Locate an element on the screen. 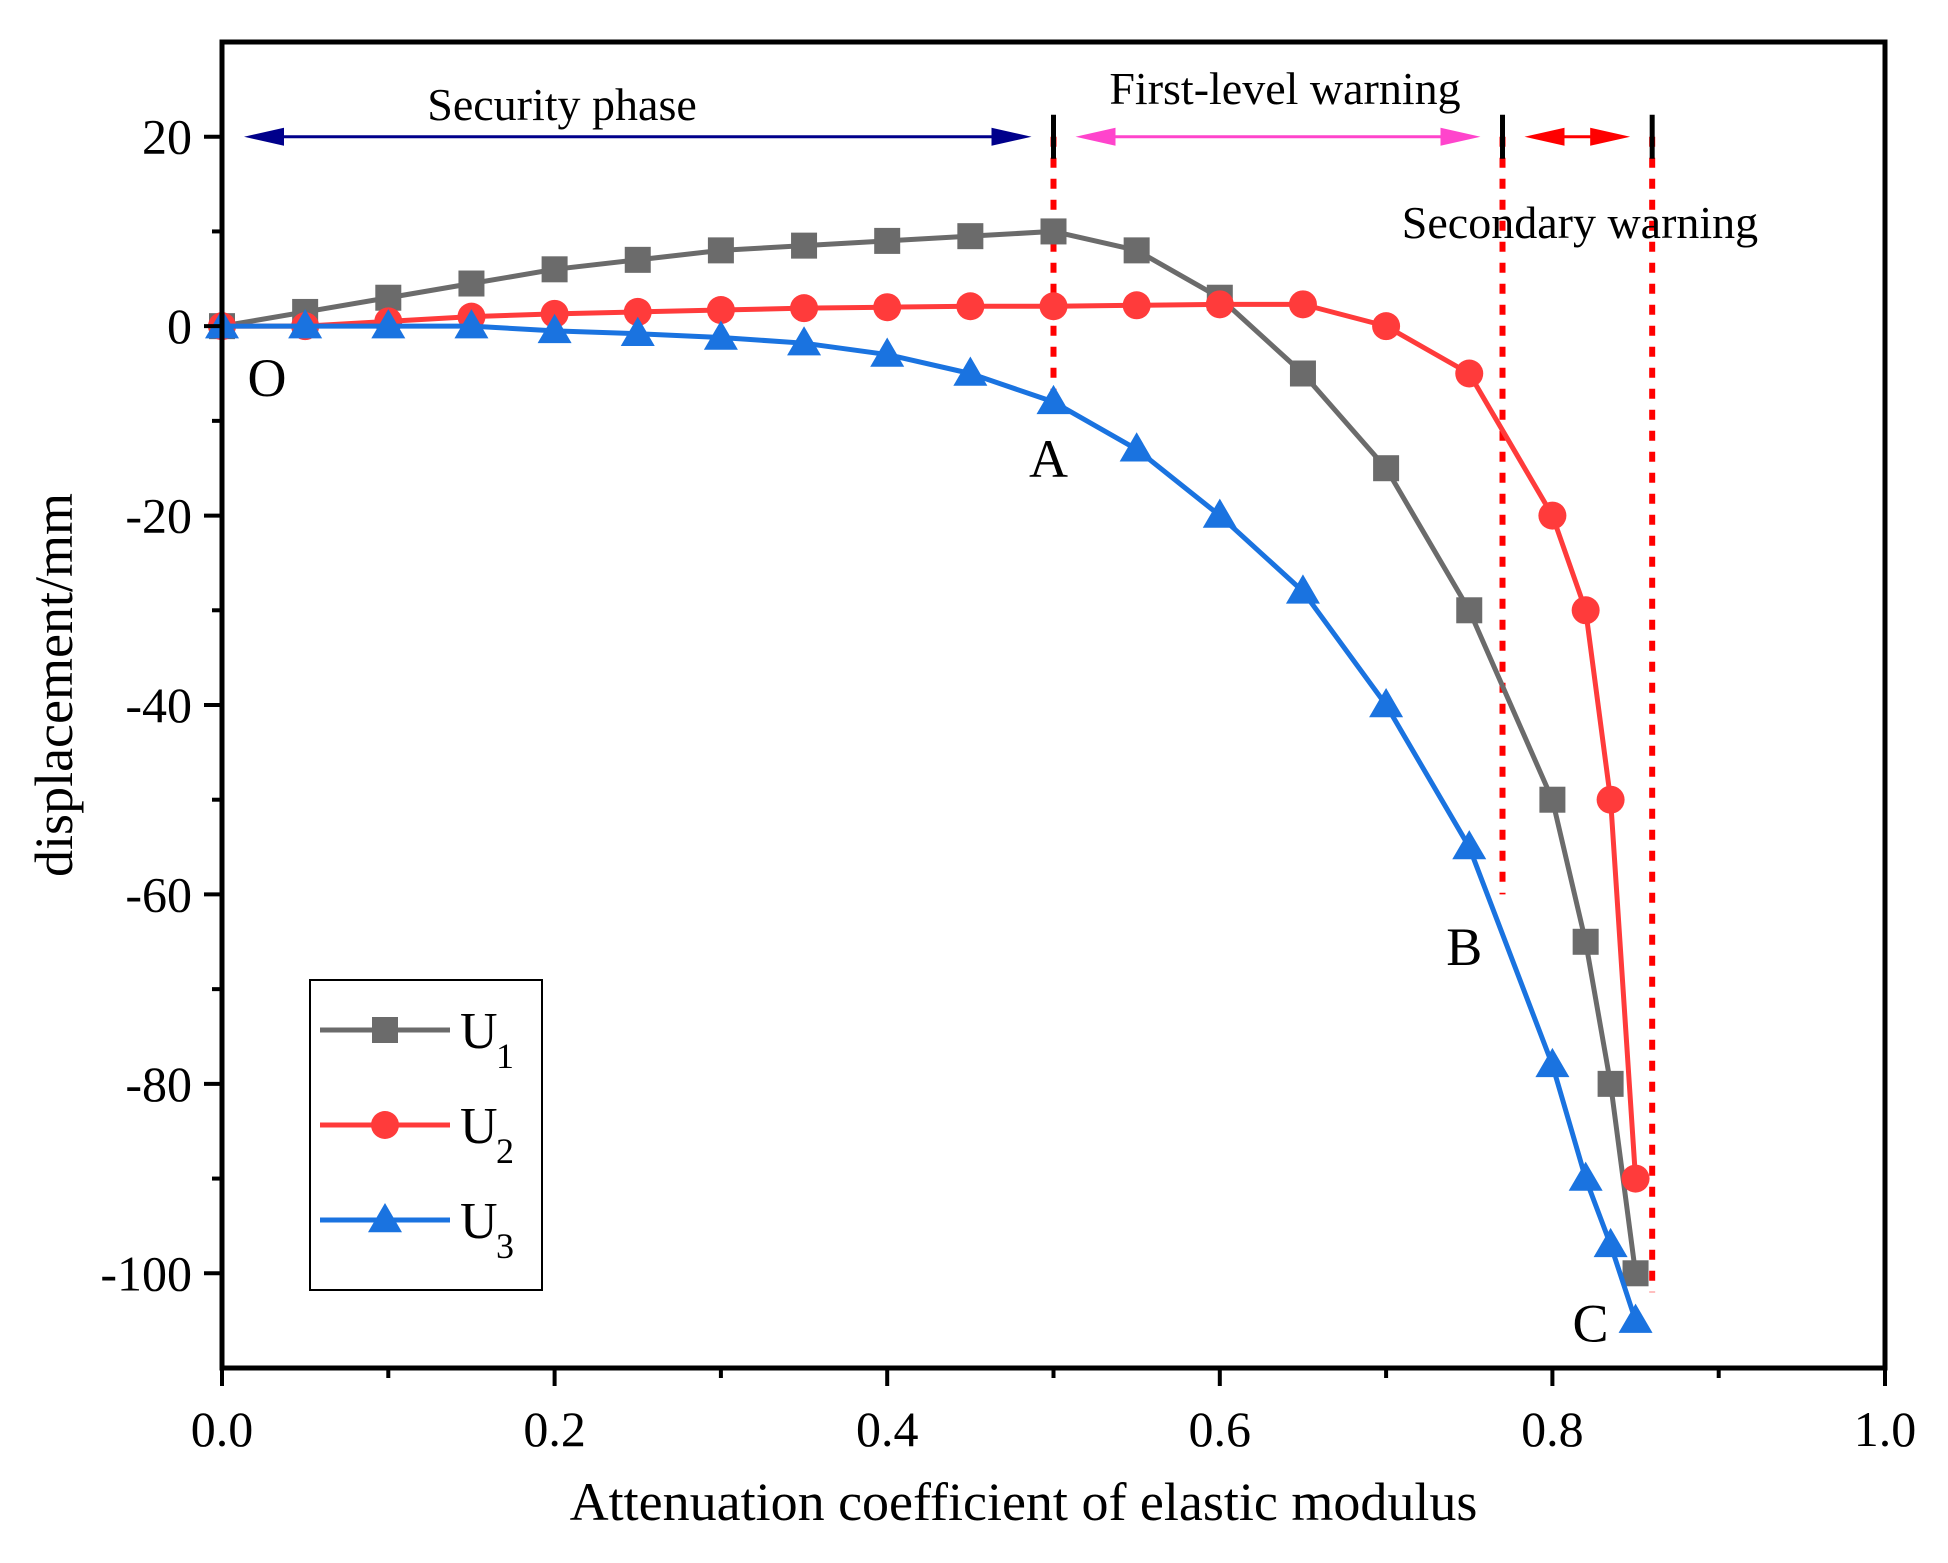 Image resolution: width=1948 pixels, height=1563 pixels. legend-label-subscript: 3 is located at coordinates (505, 1246).